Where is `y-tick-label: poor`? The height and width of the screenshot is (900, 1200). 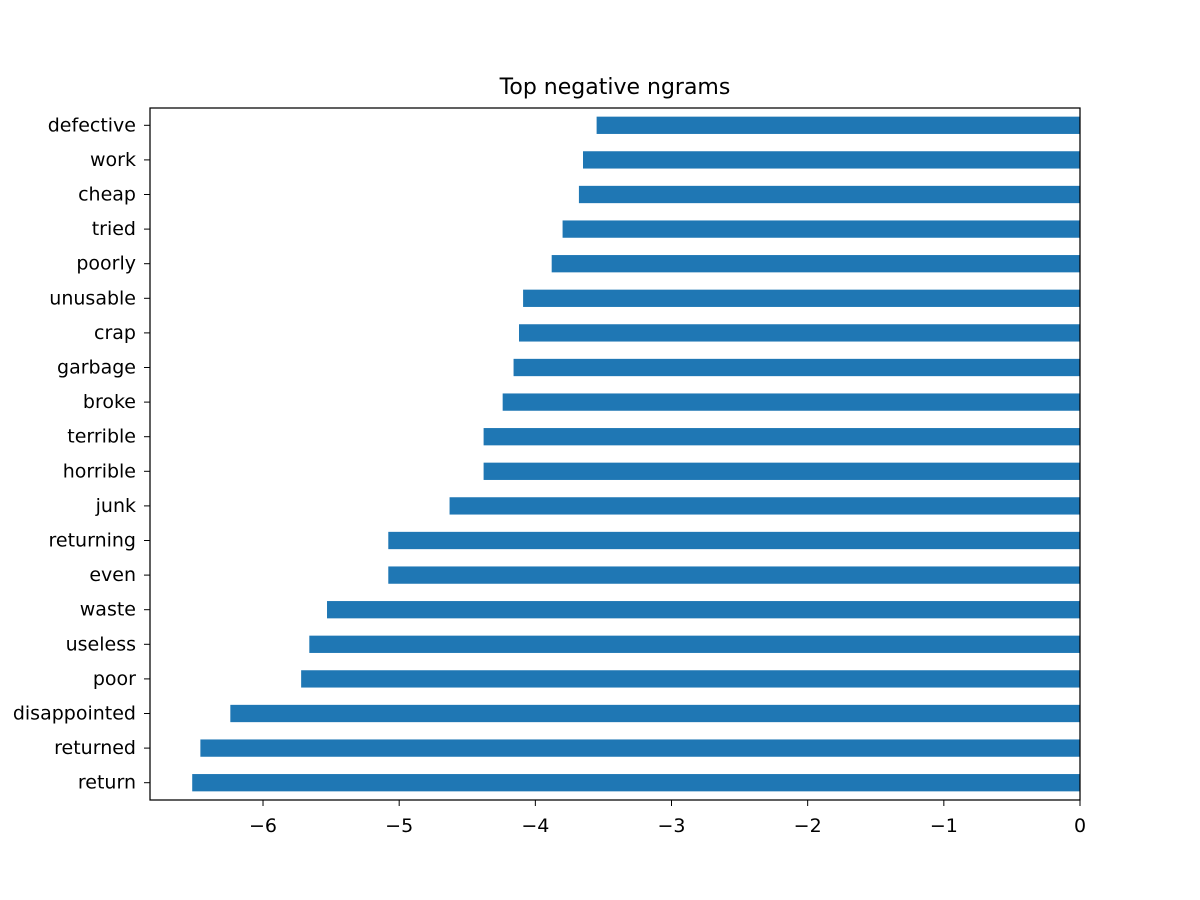 y-tick-label: poor is located at coordinates (114, 679).